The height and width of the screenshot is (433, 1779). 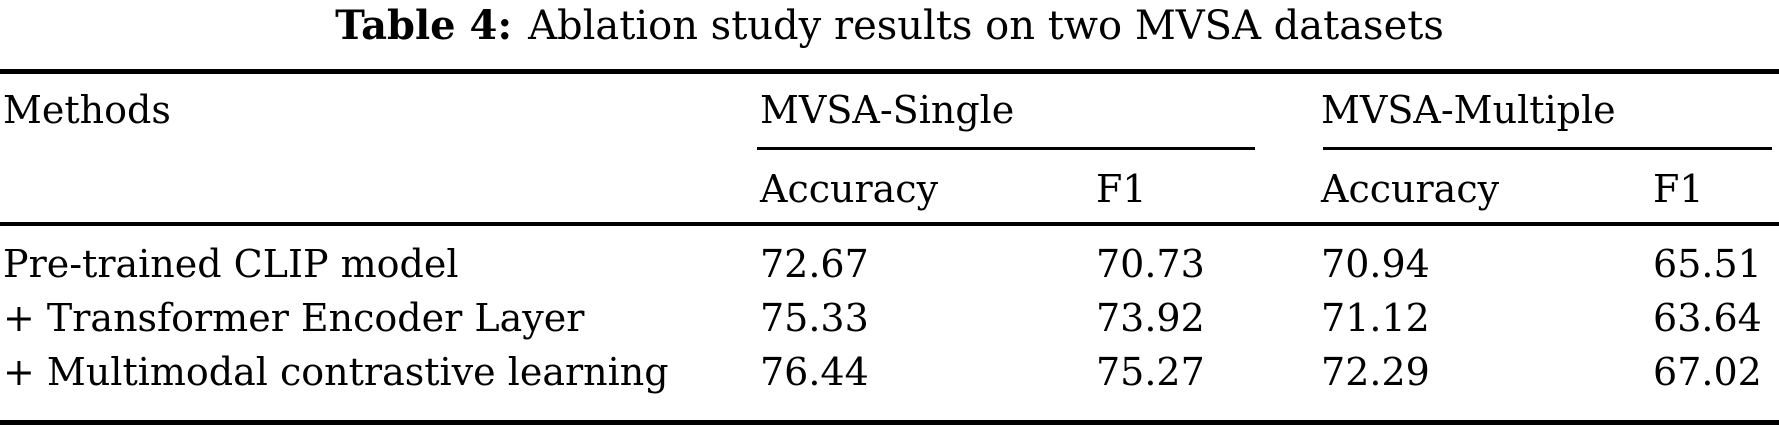 I want to click on methods-column-header: Methods, so click(x=87, y=110).